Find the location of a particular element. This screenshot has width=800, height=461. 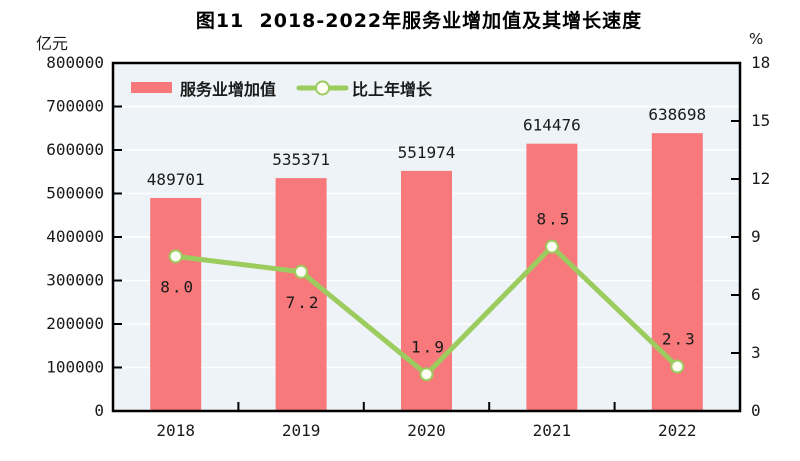

right-axis-tick-label: 6 is located at coordinates (756, 294).